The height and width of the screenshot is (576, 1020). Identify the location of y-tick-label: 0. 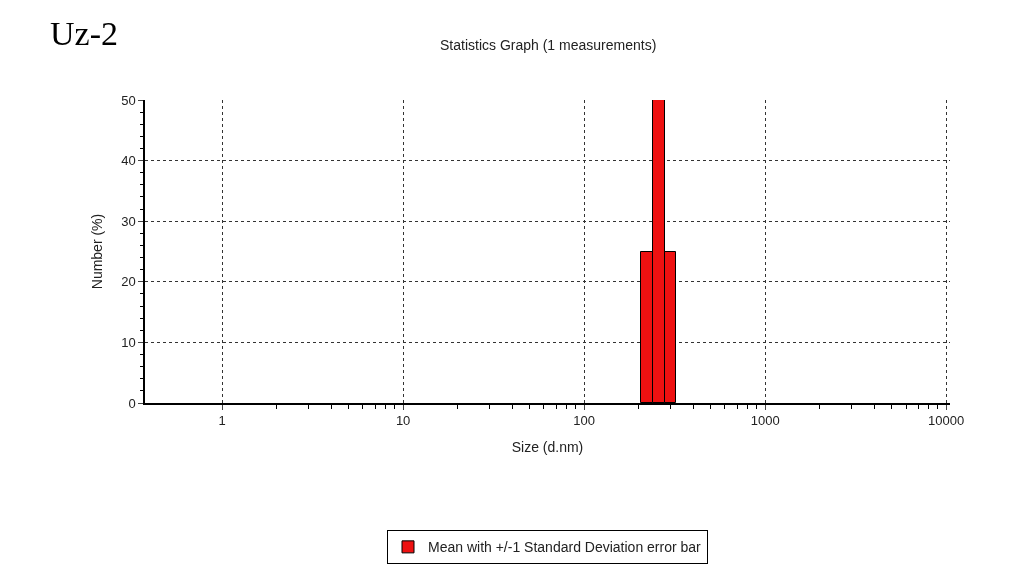
(132, 403).